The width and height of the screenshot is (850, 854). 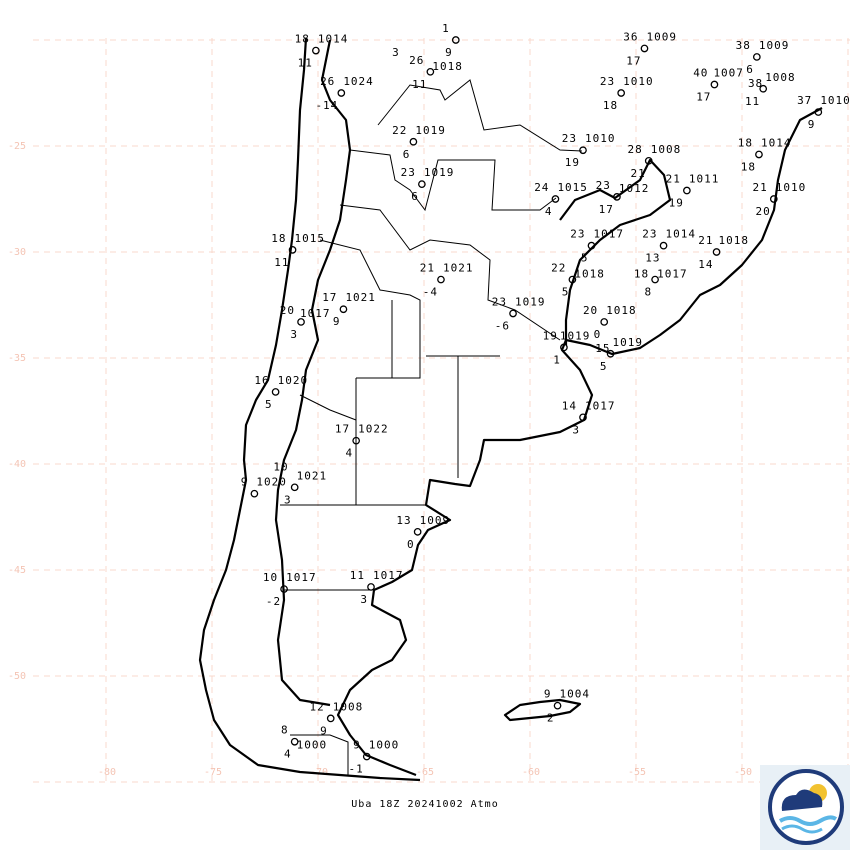 What do you see at coordinates (541, 187) in the screenshot?
I see `station-temperature: 24` at bounding box center [541, 187].